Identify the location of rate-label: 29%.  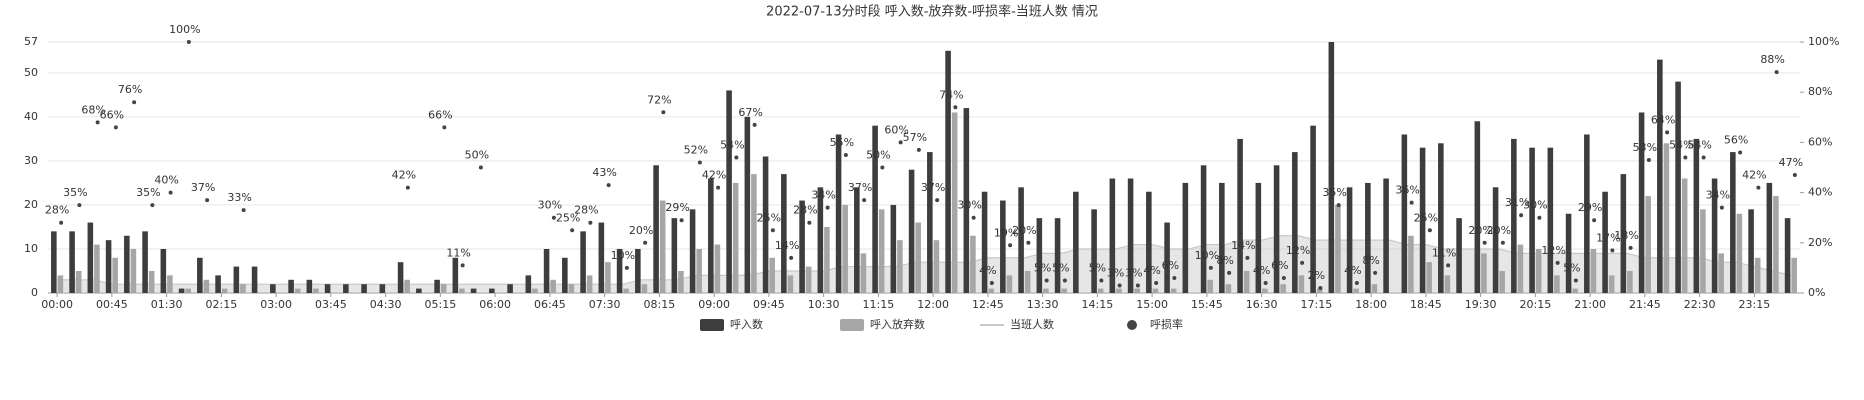
(677, 207).